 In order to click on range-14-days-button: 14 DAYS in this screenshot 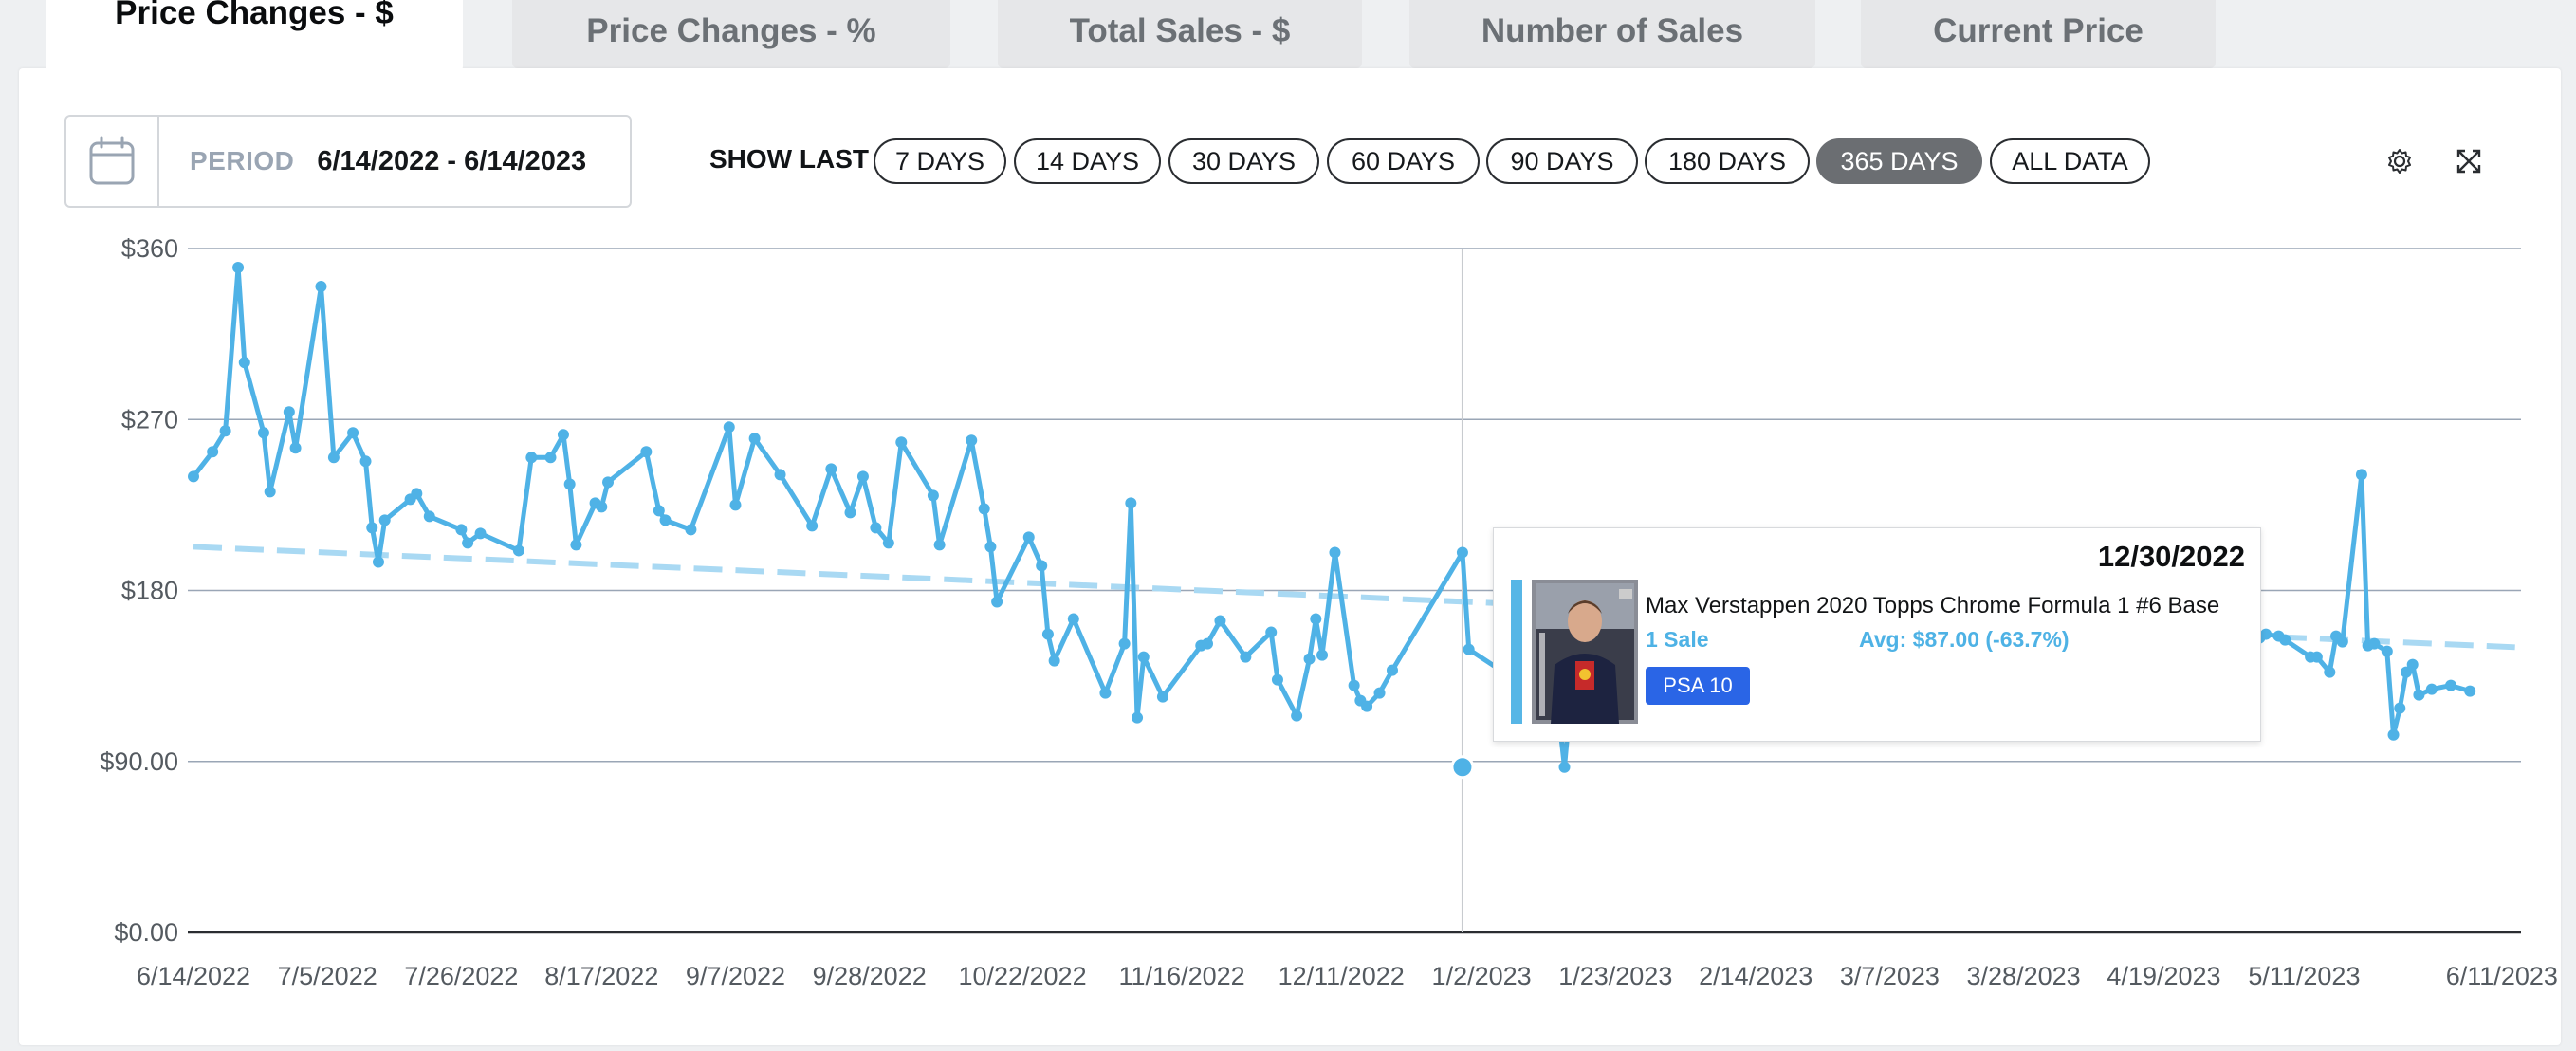, I will do `click(1087, 161)`.